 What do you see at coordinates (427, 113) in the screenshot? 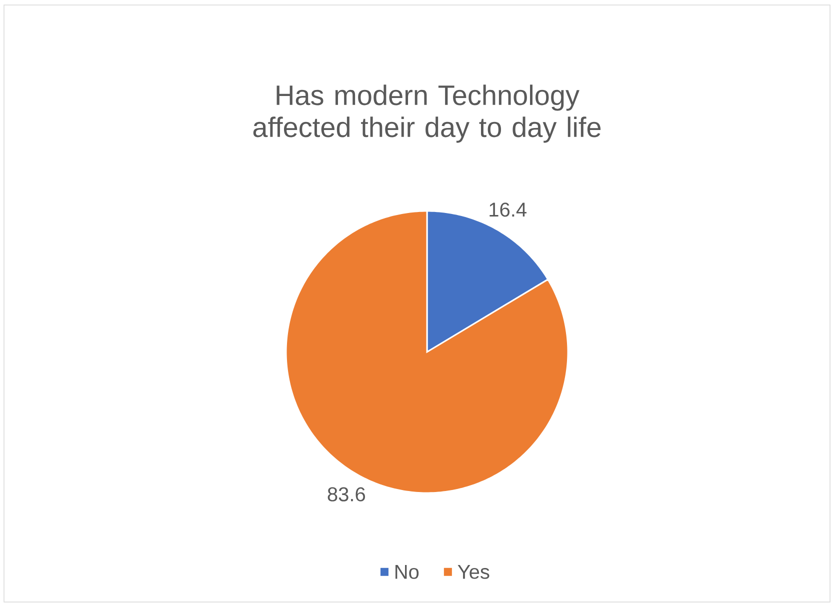
I see `chart-title: Has modern Technology affected their day to day life` at bounding box center [427, 113].